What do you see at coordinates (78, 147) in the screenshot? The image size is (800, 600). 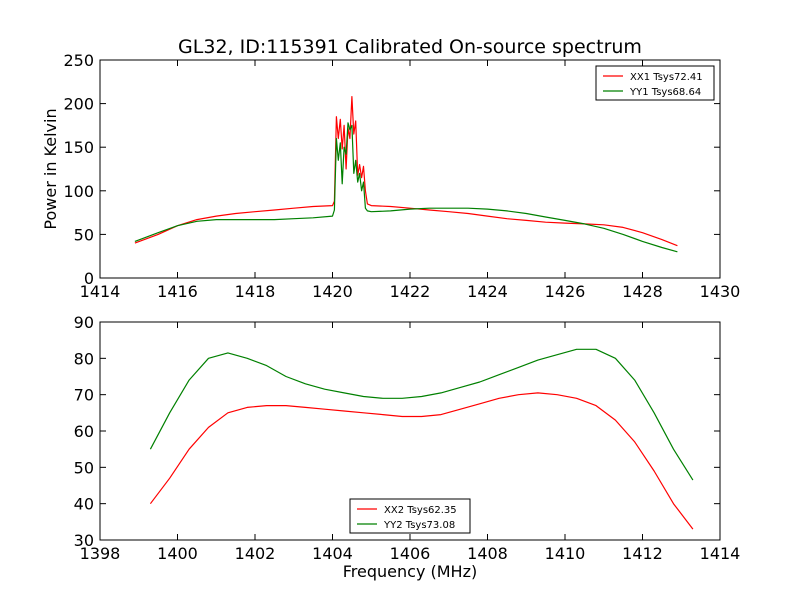 I see `y-tick-label: 150` at bounding box center [78, 147].